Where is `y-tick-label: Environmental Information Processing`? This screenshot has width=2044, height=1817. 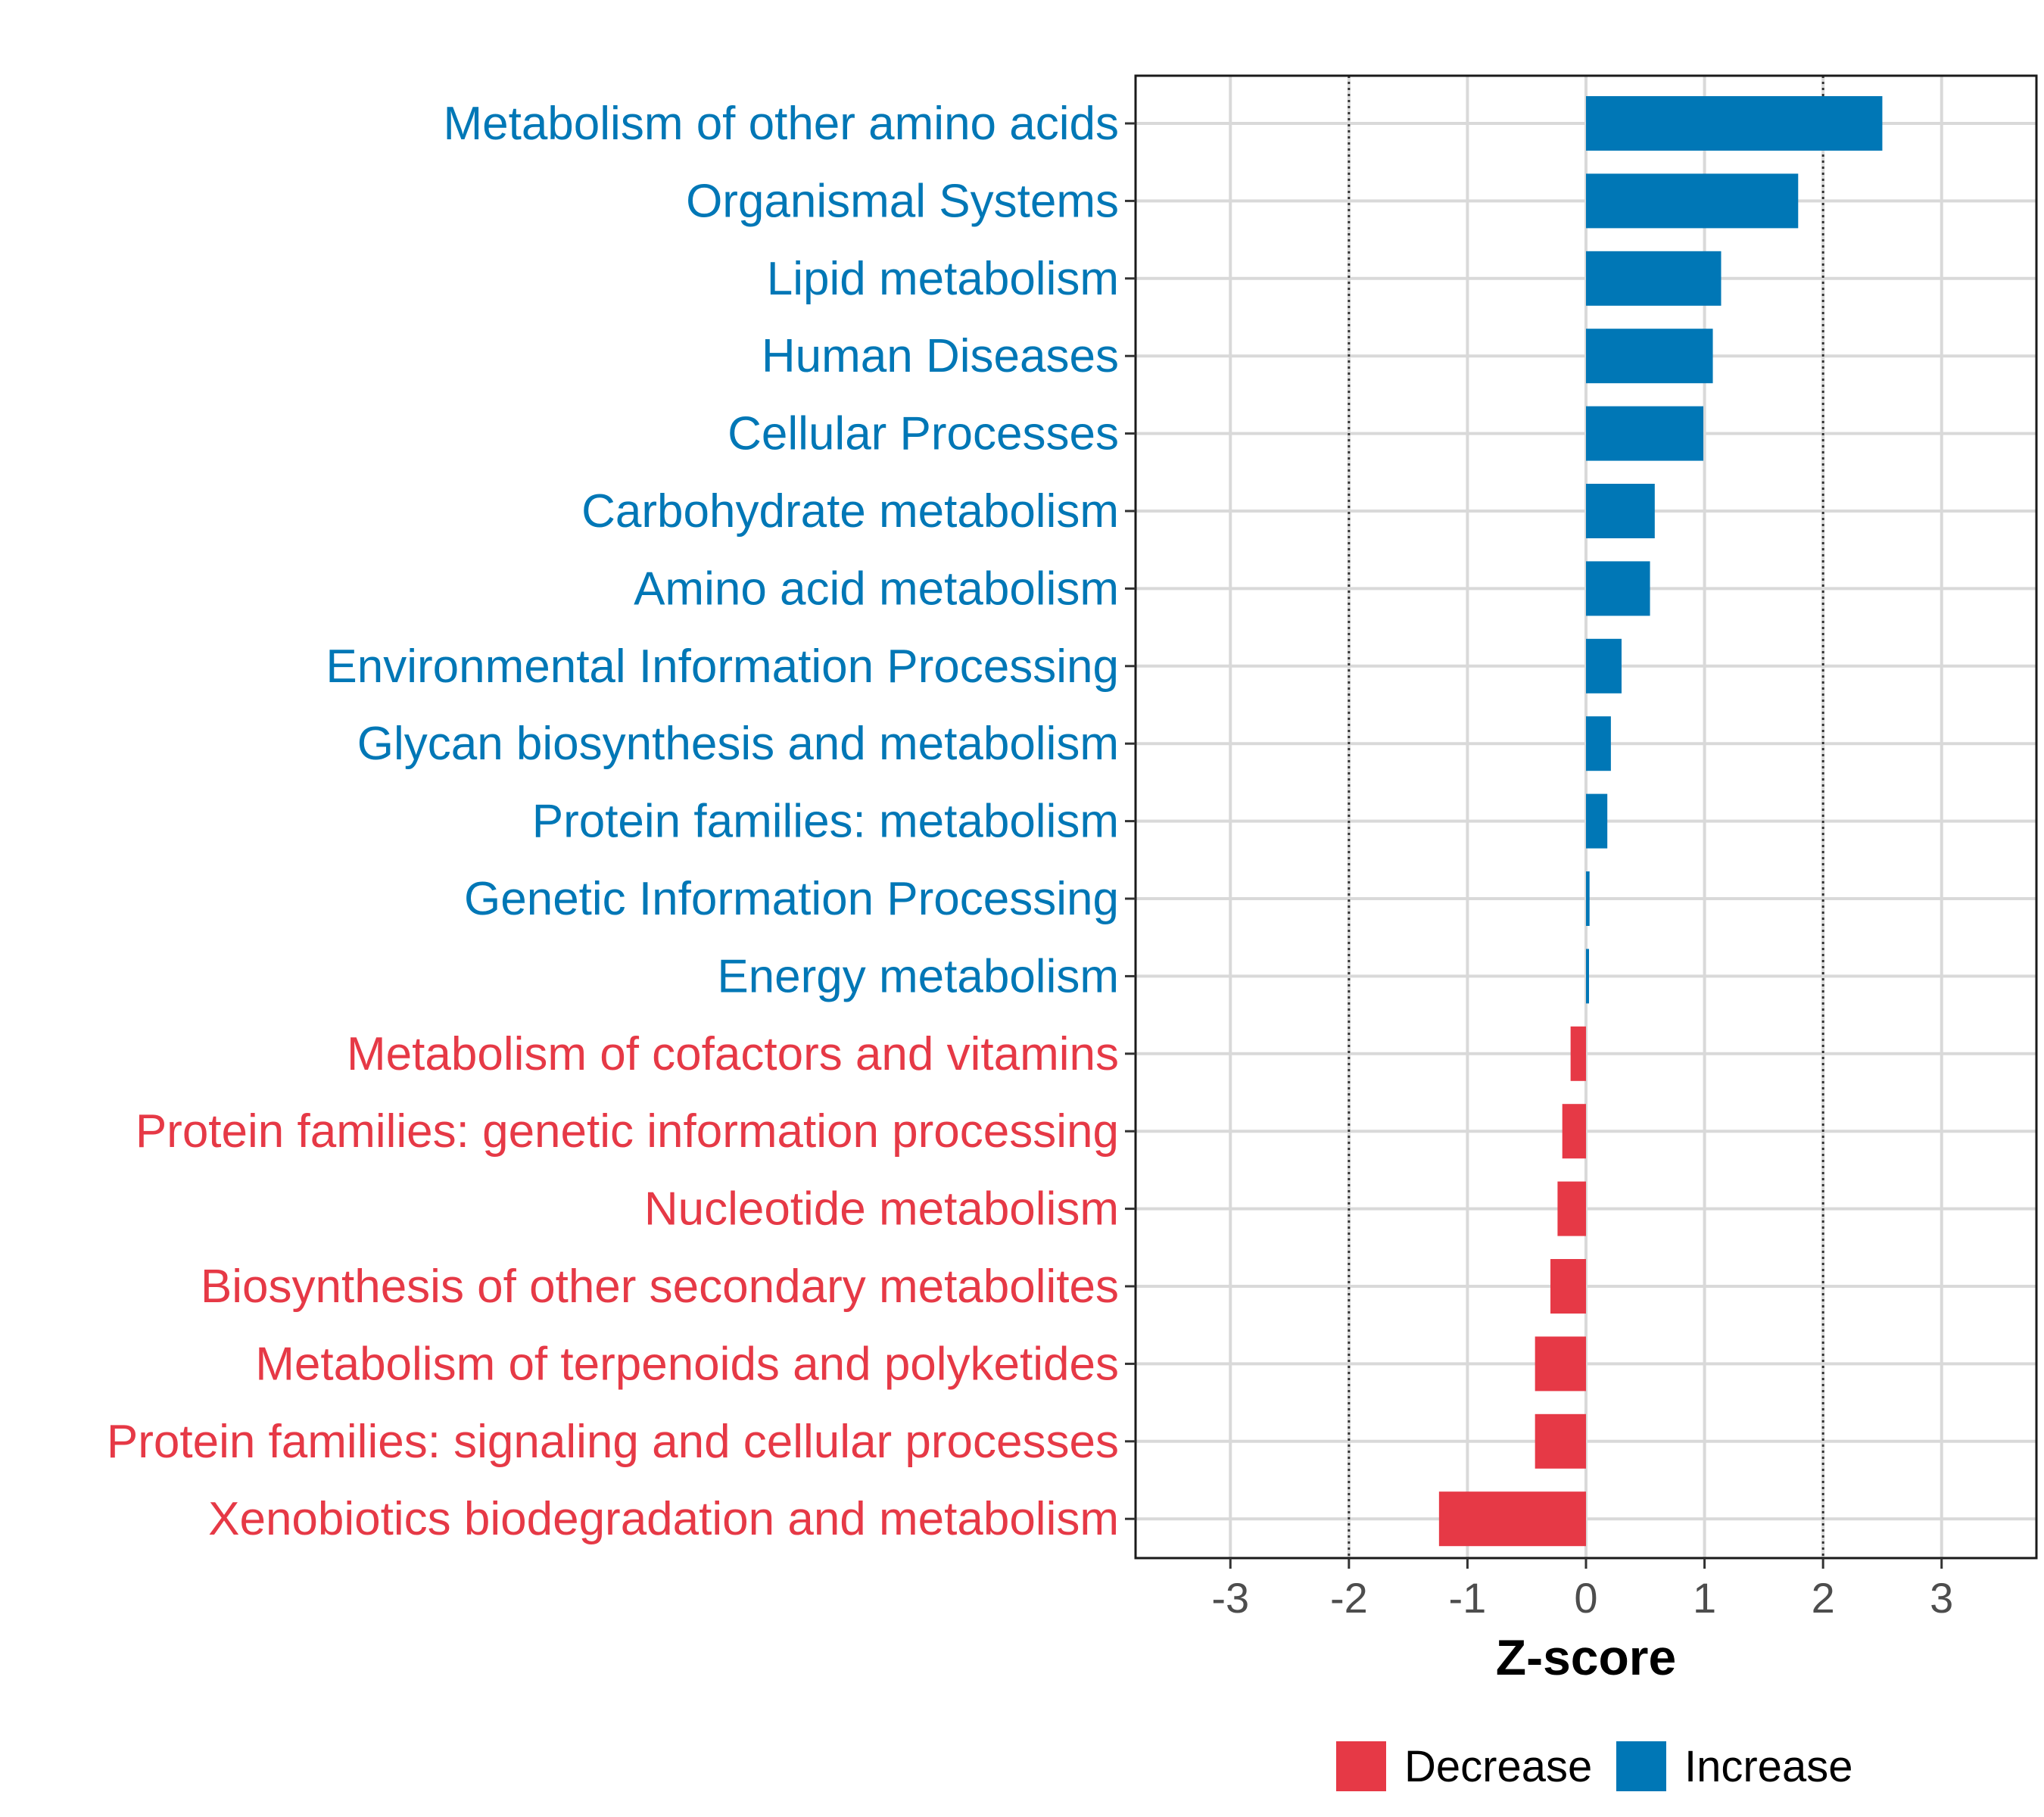 y-tick-label: Environmental Information Processing is located at coordinates (722, 666).